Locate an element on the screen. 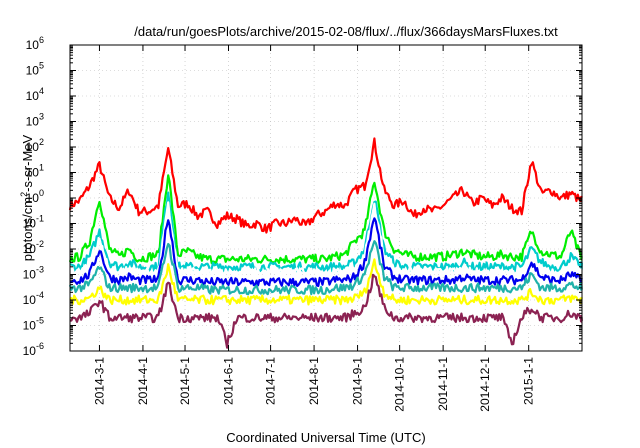 The width and height of the screenshot is (640, 448). x-tick-label: 2014-9-1 is located at coordinates (358, 381).